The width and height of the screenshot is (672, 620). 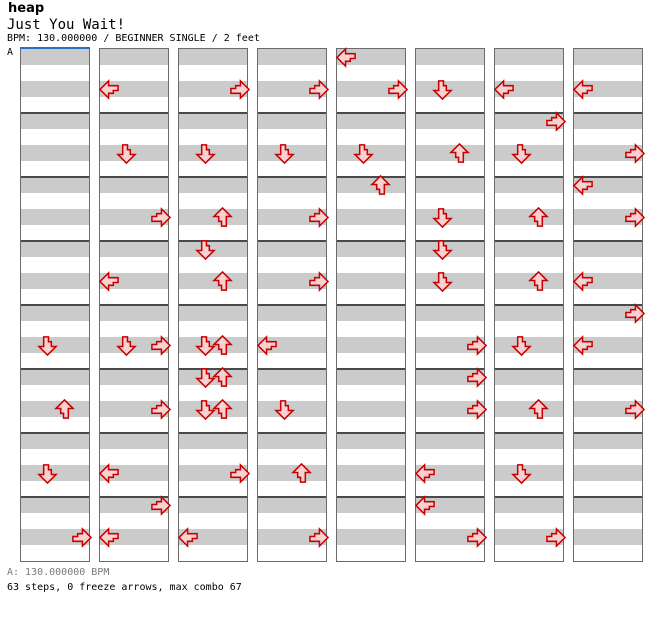 I want to click on note-arrow-left-icon, so click(x=583, y=185).